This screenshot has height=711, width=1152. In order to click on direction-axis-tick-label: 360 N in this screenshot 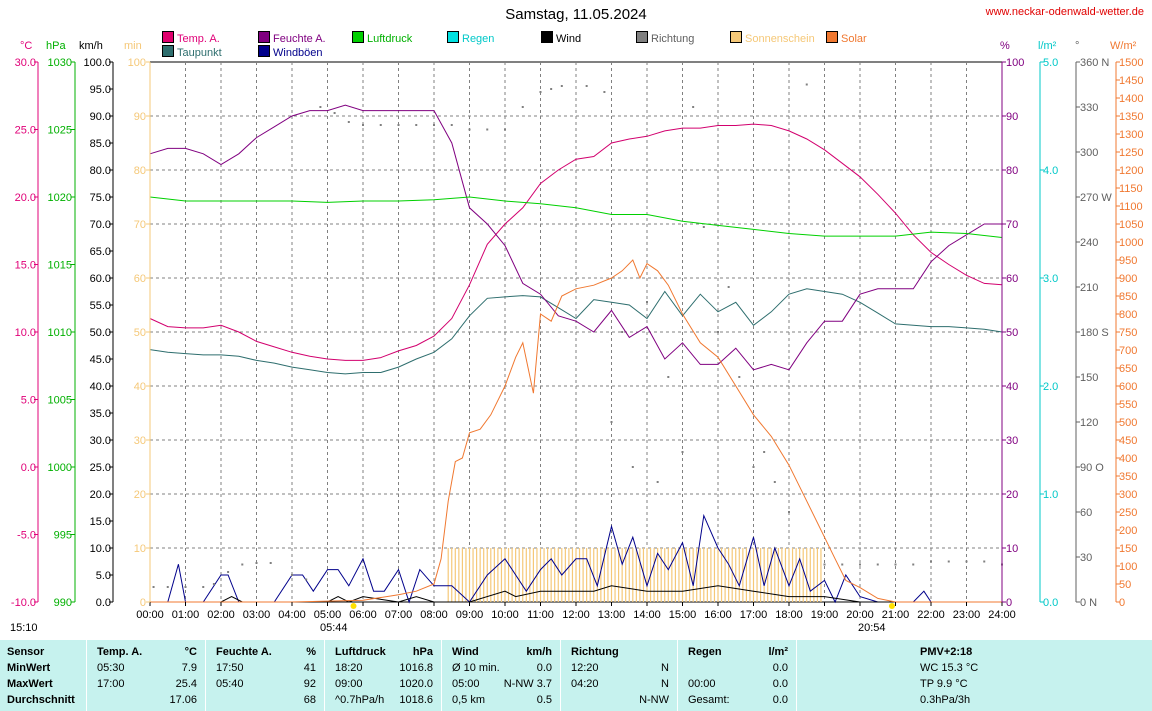, I will do `click(1094, 63)`.